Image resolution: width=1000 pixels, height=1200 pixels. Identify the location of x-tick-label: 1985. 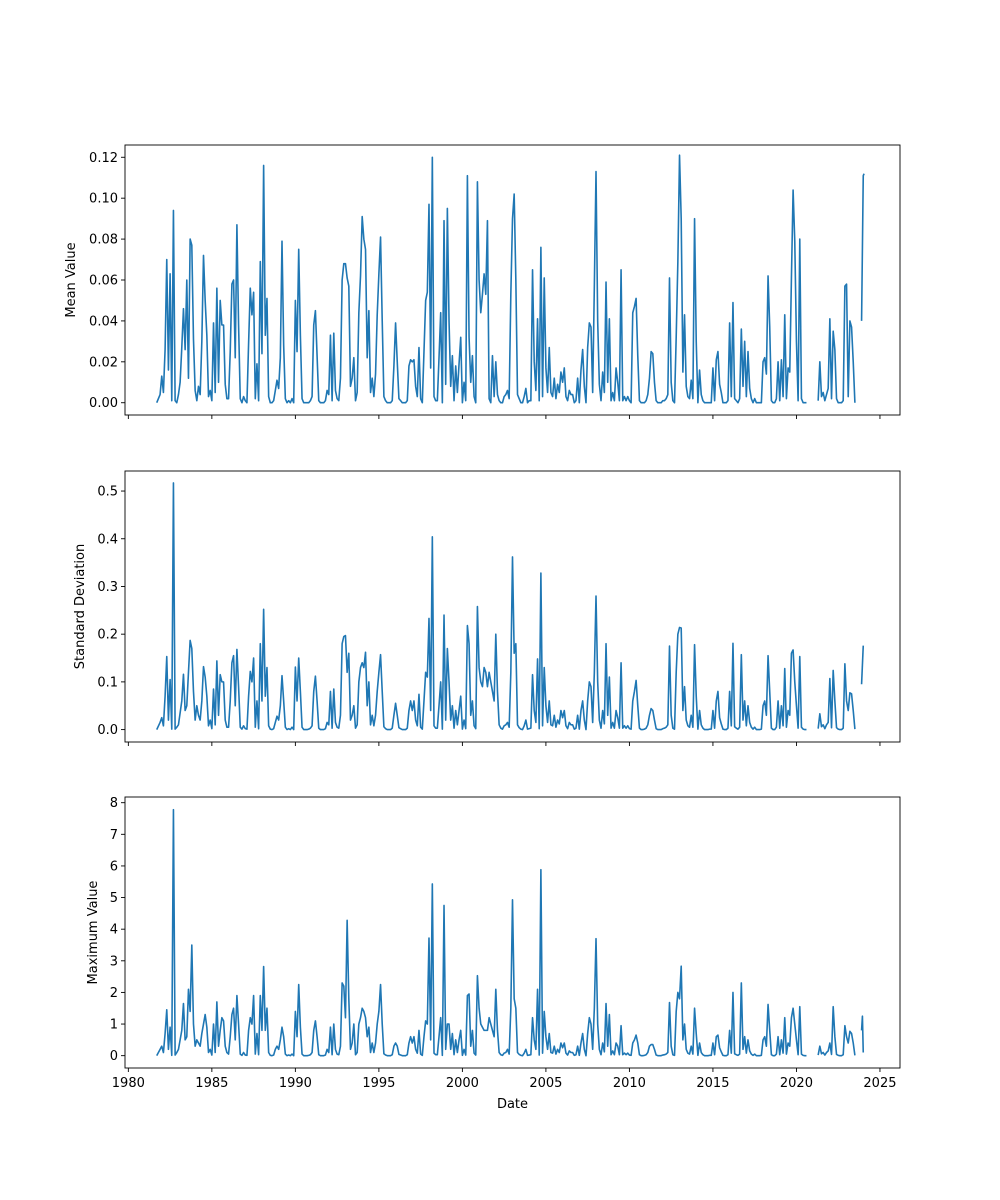
(211, 1083).